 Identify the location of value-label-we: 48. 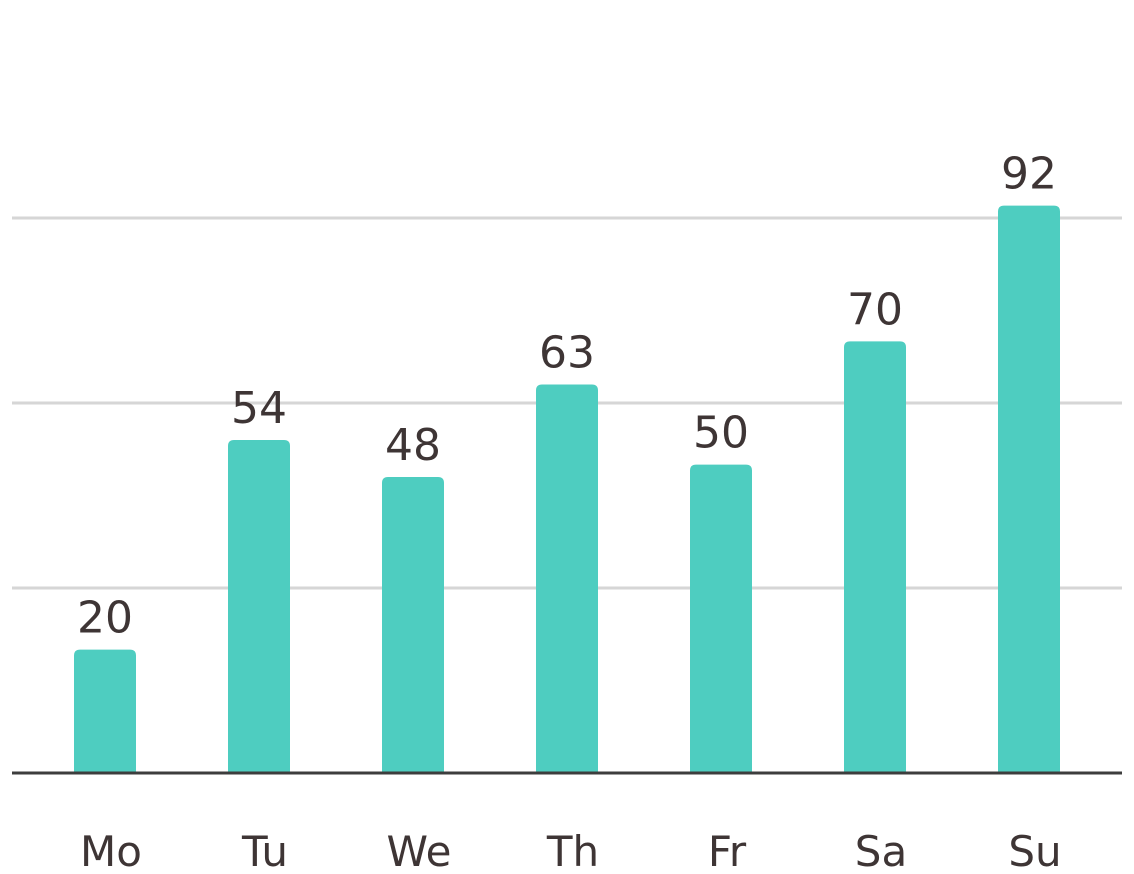
(413, 445).